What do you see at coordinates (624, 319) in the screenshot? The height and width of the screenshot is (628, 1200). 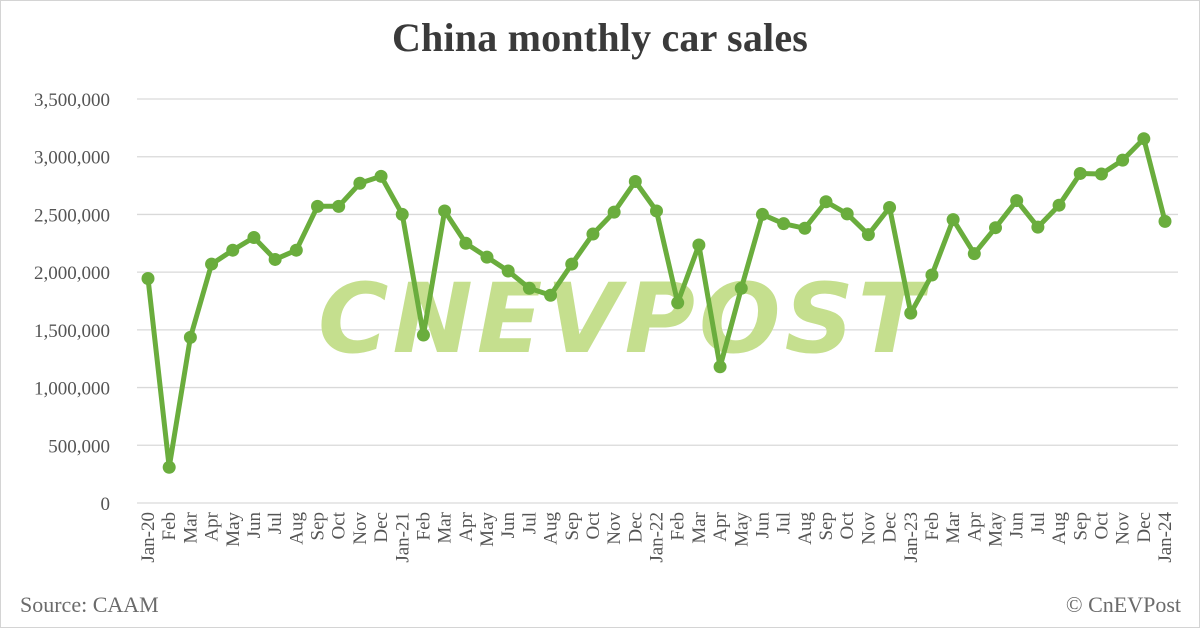 I see `watermark-logo: CNEVPOST` at bounding box center [624, 319].